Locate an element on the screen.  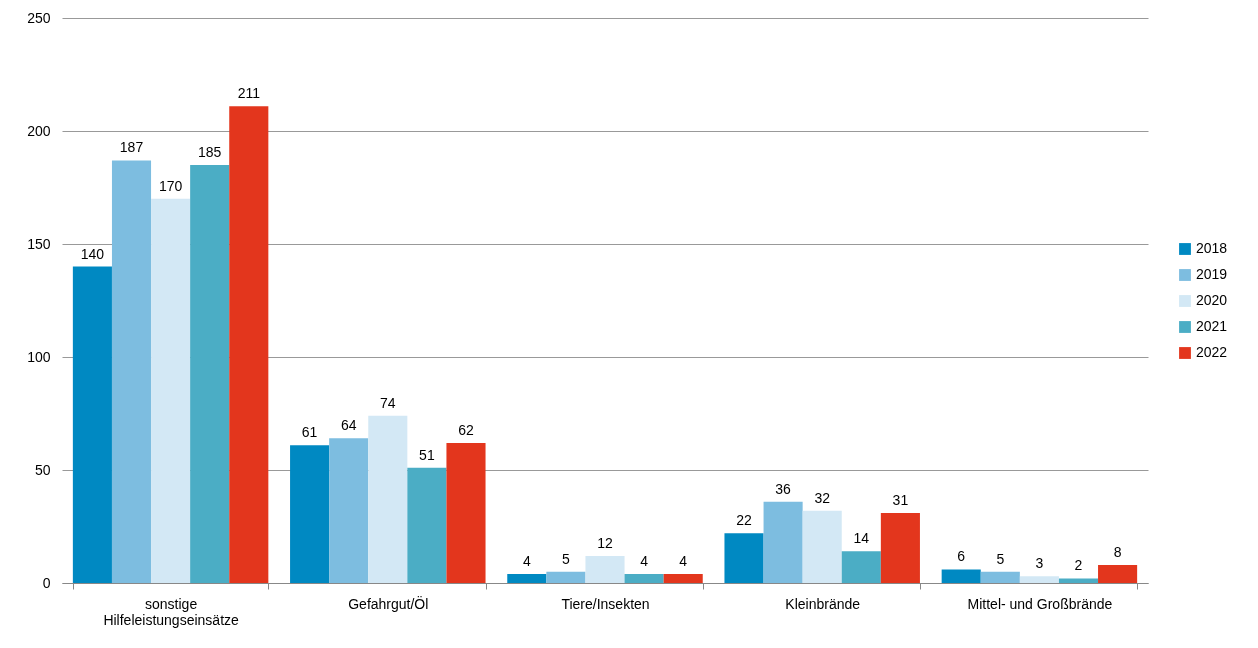
data-label: 61 is located at coordinates (309, 432).